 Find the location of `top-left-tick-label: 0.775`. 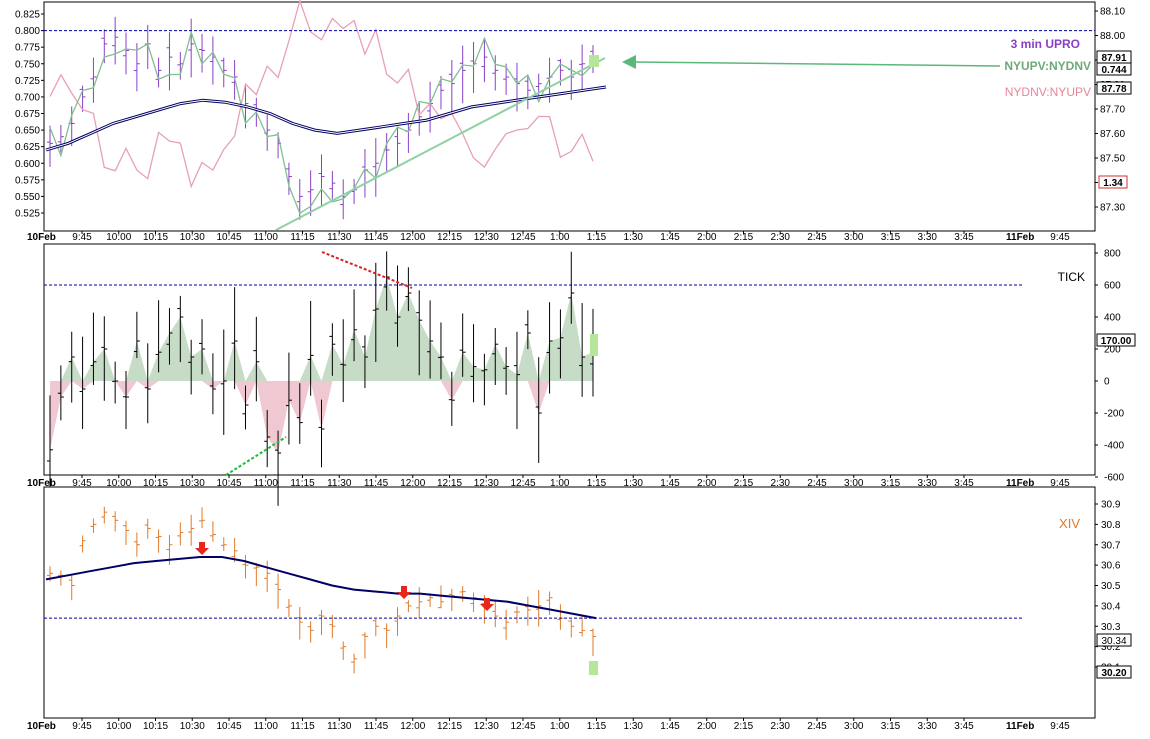

top-left-tick-label: 0.775 is located at coordinates (27, 48).